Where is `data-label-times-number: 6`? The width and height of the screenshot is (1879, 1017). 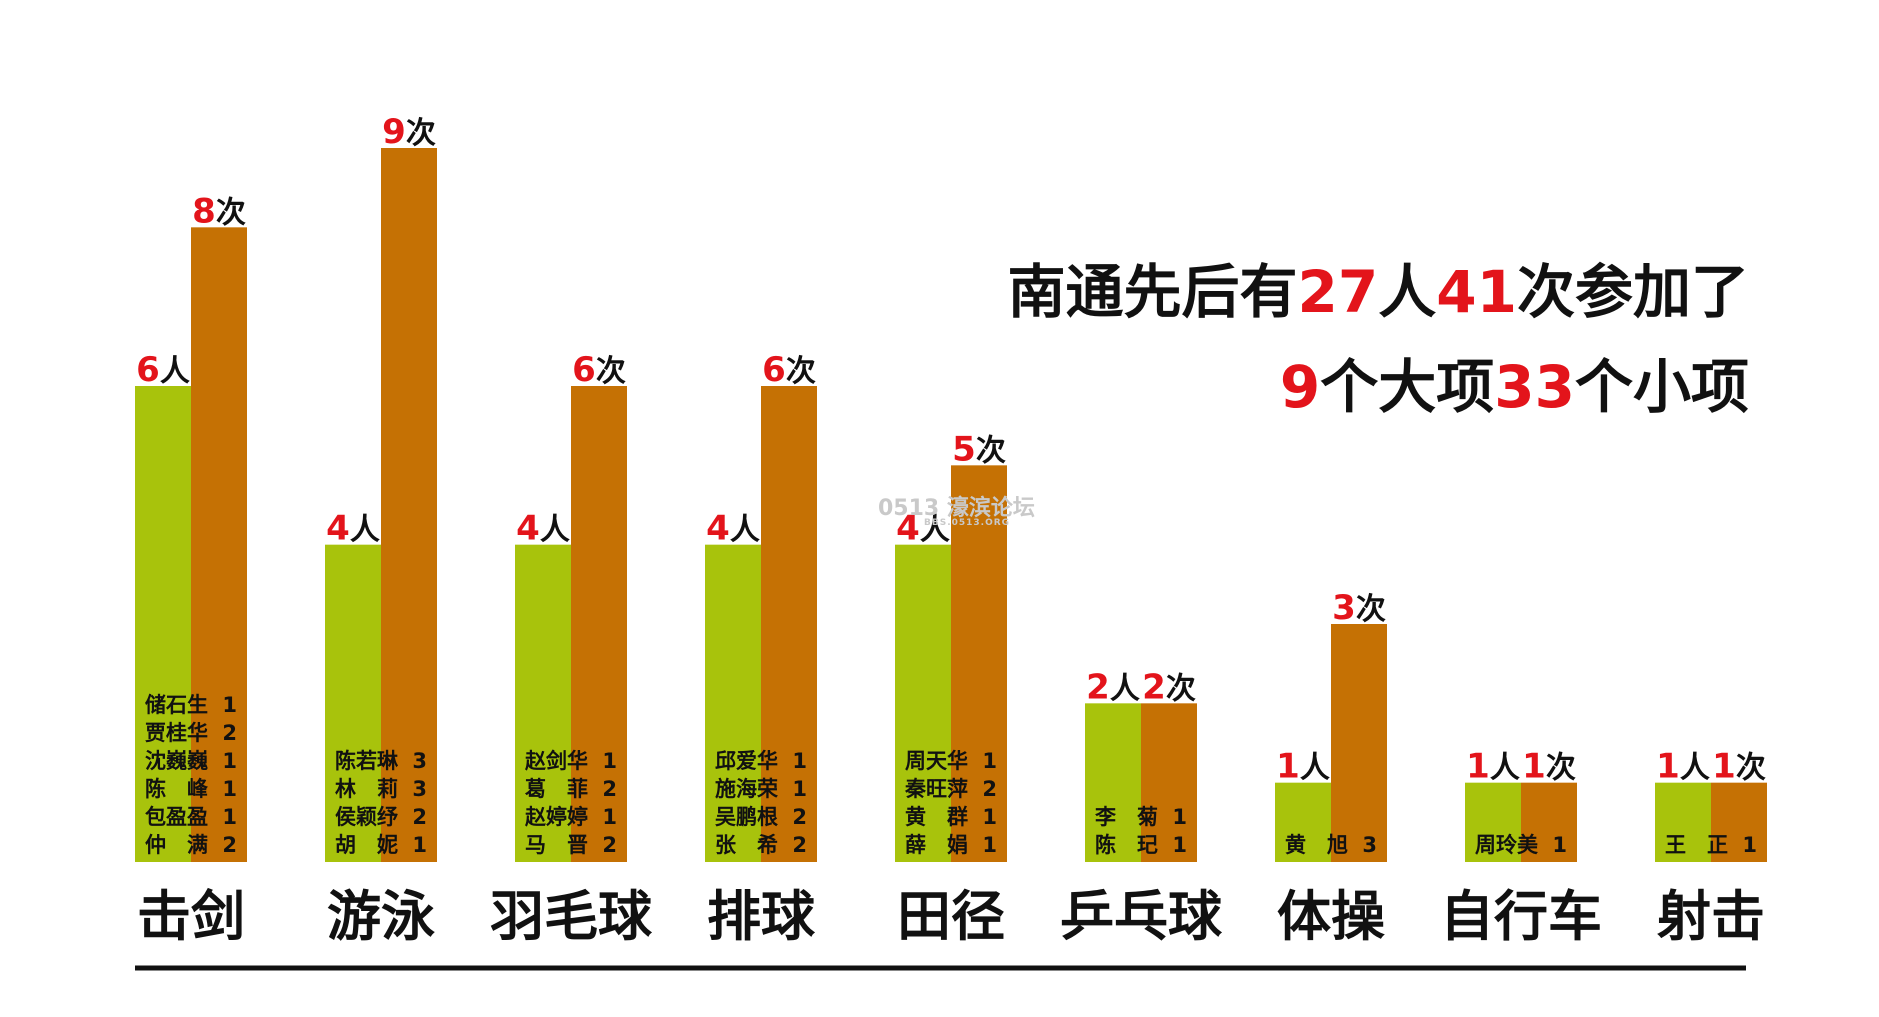 data-label-times-number: 6 is located at coordinates (584, 370).